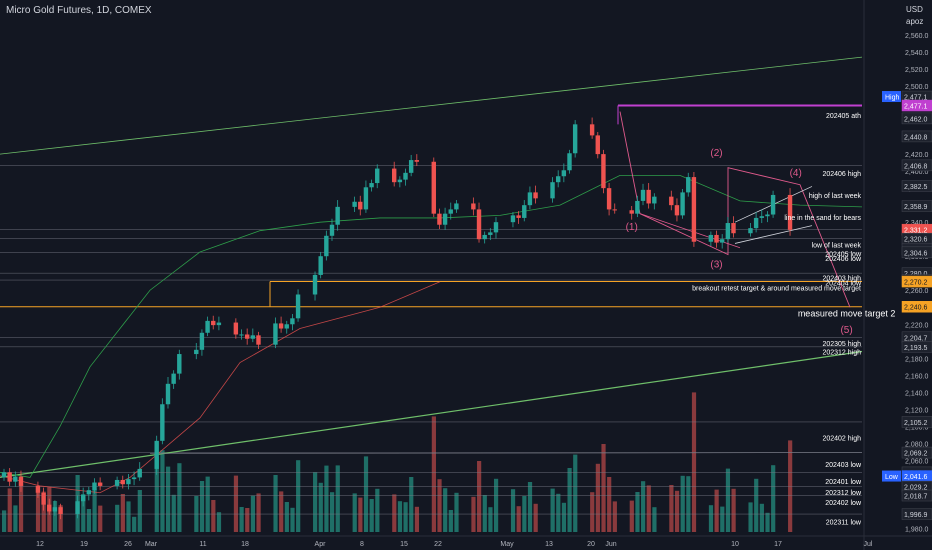  What do you see at coordinates (914, 9) in the screenshot?
I see `currency-label: USD` at bounding box center [914, 9].